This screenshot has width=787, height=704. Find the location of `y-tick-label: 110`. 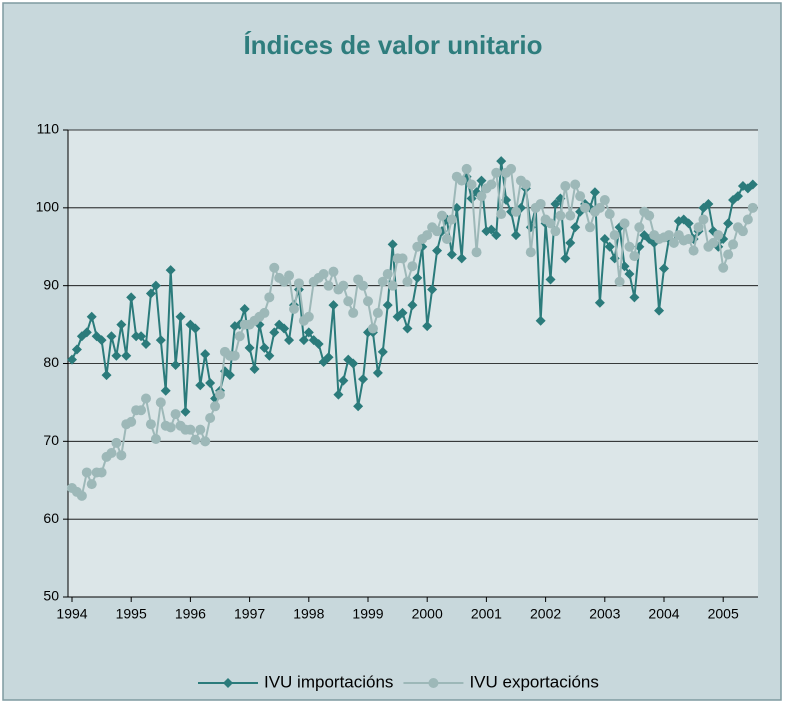

y-tick-label: 110 is located at coordinates (48, 129).